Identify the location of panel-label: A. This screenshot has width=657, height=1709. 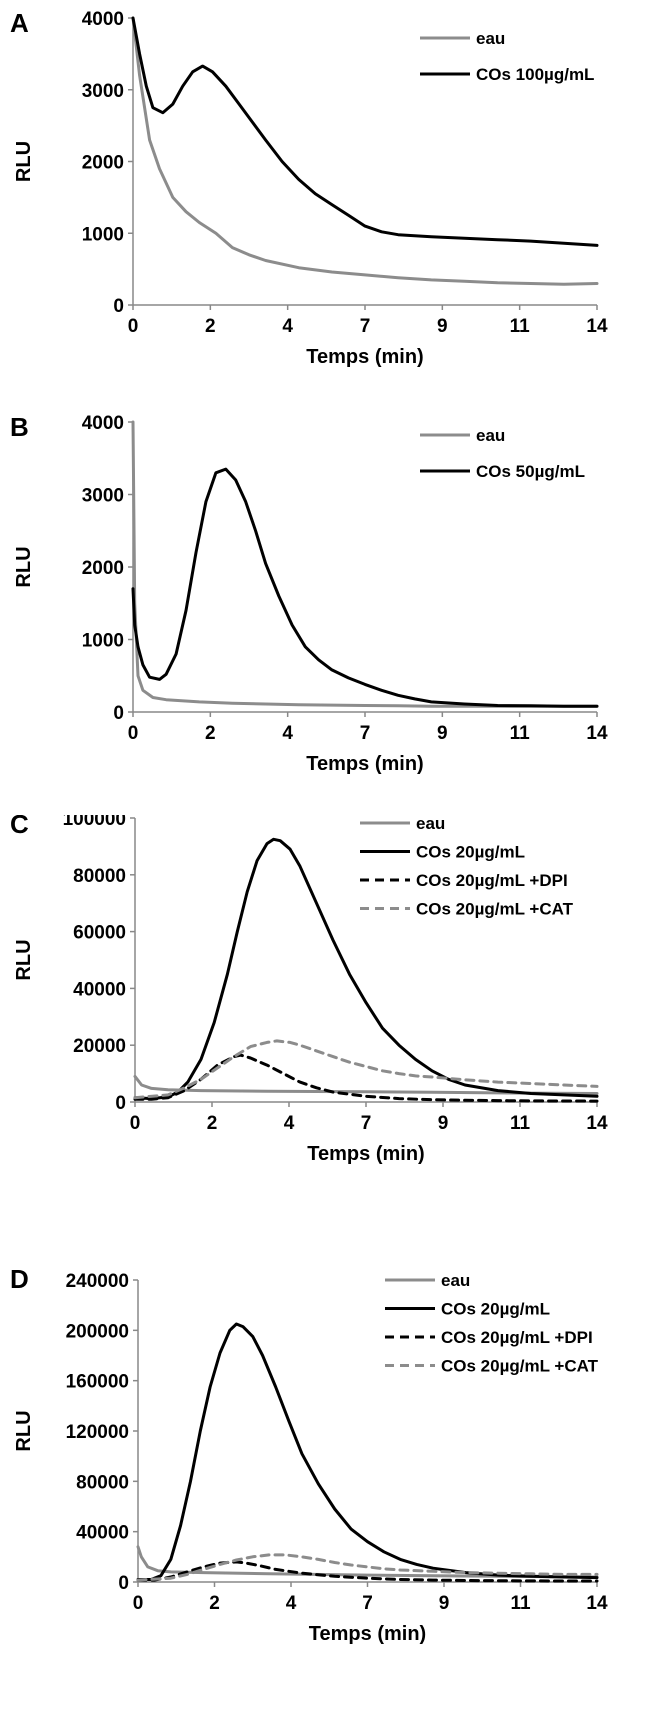
(19, 23).